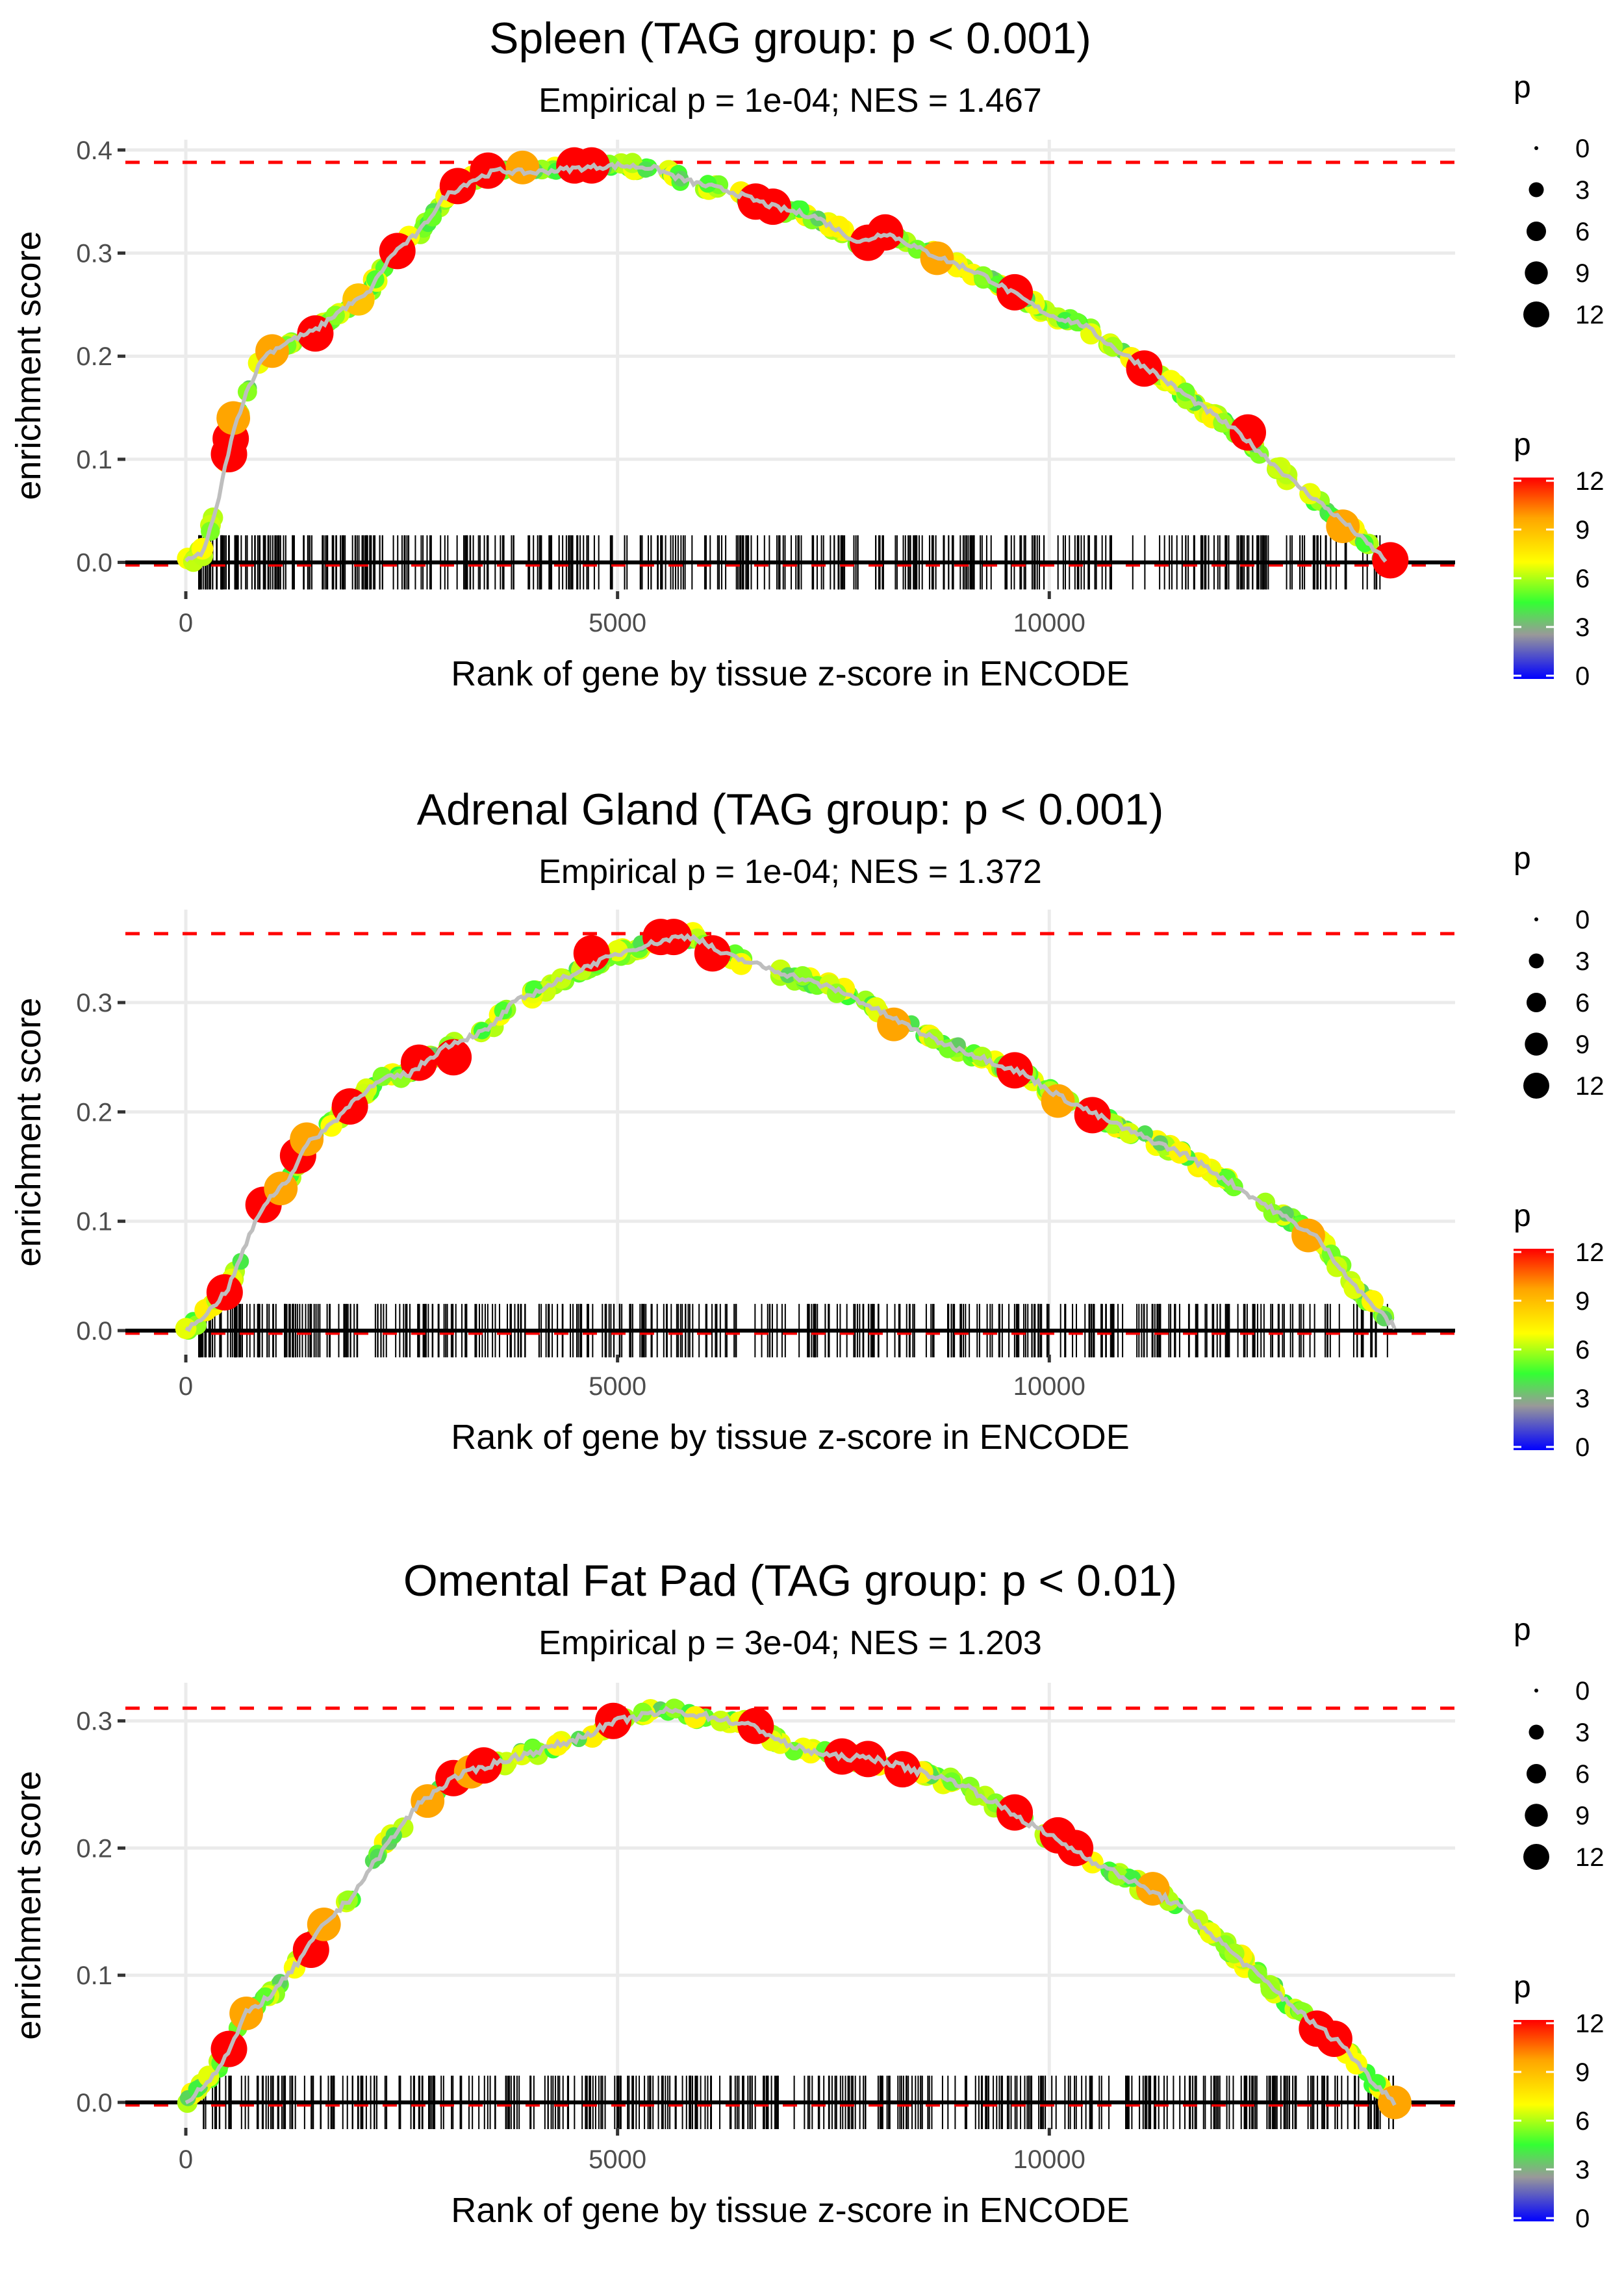  What do you see at coordinates (94, 1222) in the screenshot?
I see `y-tick-label: 0.1` at bounding box center [94, 1222].